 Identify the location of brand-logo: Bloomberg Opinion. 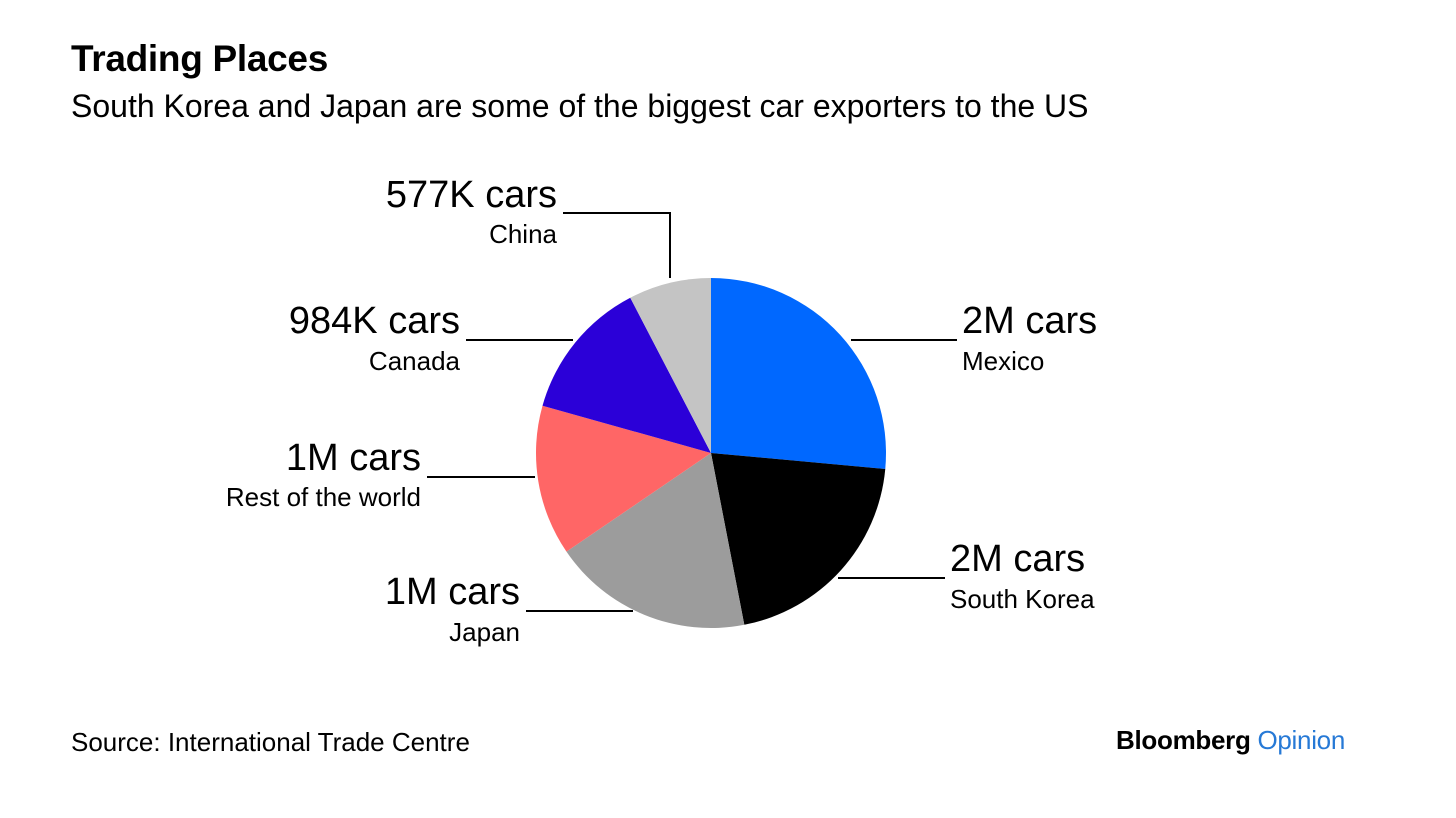
(1230, 740).